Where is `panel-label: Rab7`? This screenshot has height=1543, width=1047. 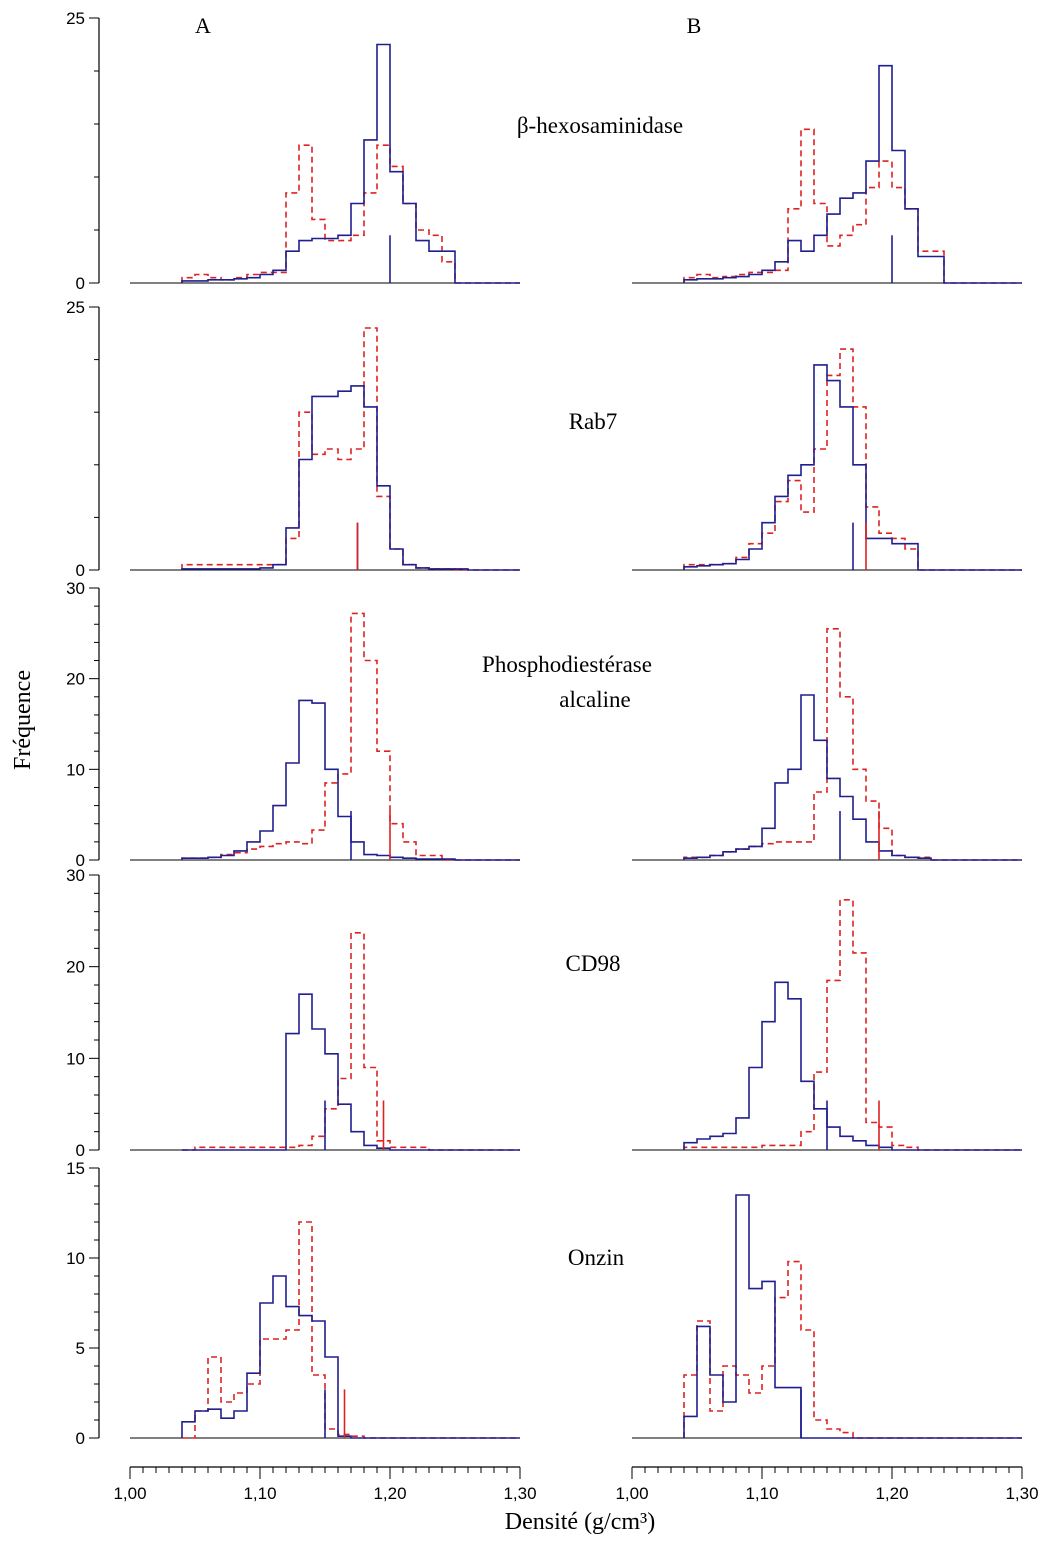 panel-label: Rab7 is located at coordinates (593, 421).